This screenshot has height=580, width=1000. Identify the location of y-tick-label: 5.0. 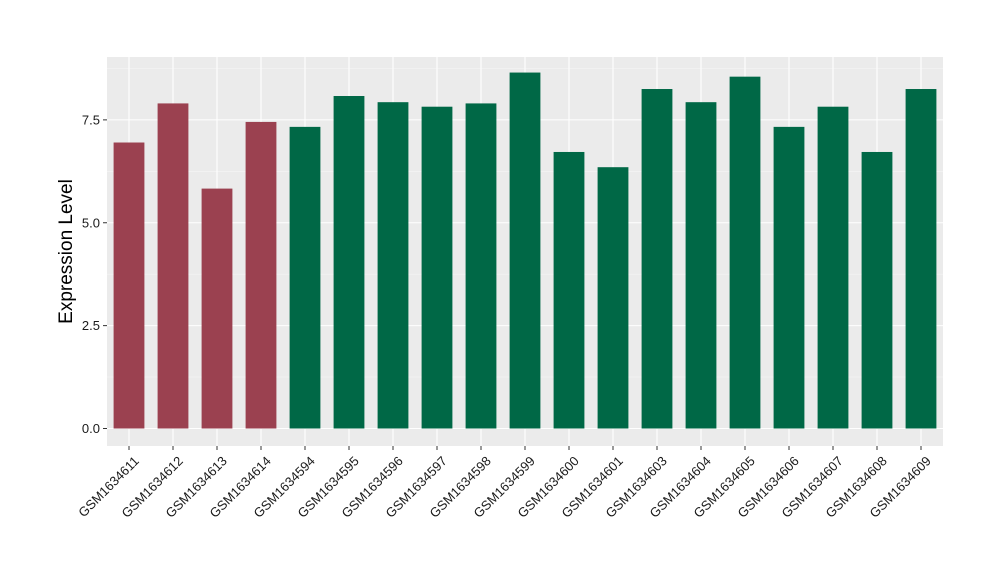
(91, 222).